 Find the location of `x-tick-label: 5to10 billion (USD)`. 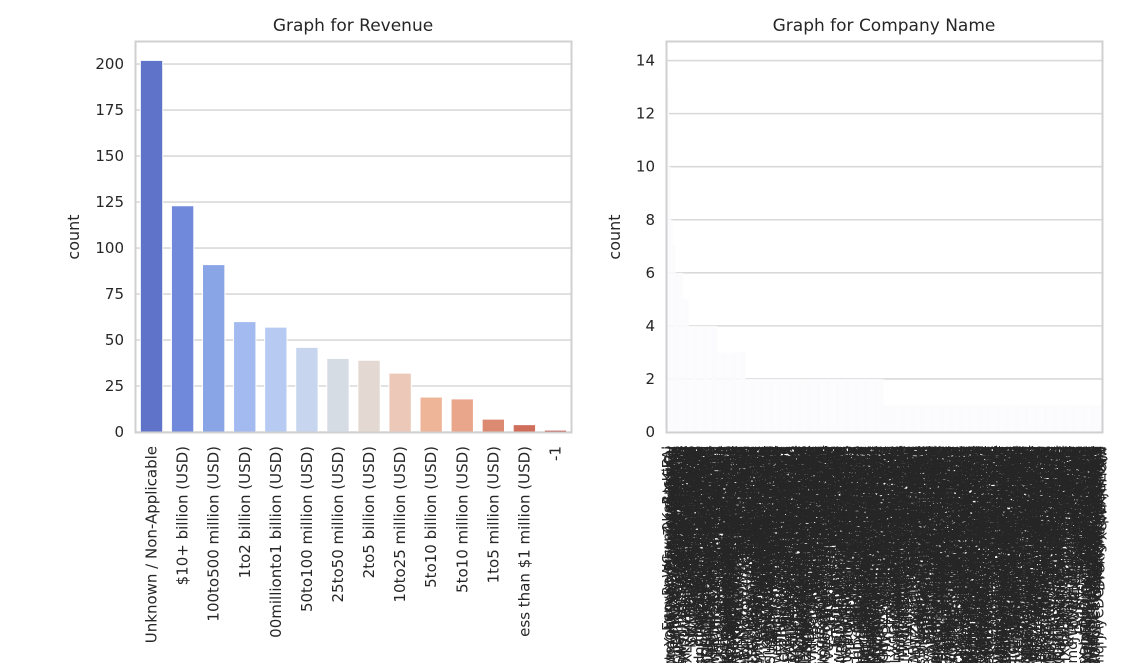

x-tick-label: 5to10 billion (USD) is located at coordinates (431, 517).